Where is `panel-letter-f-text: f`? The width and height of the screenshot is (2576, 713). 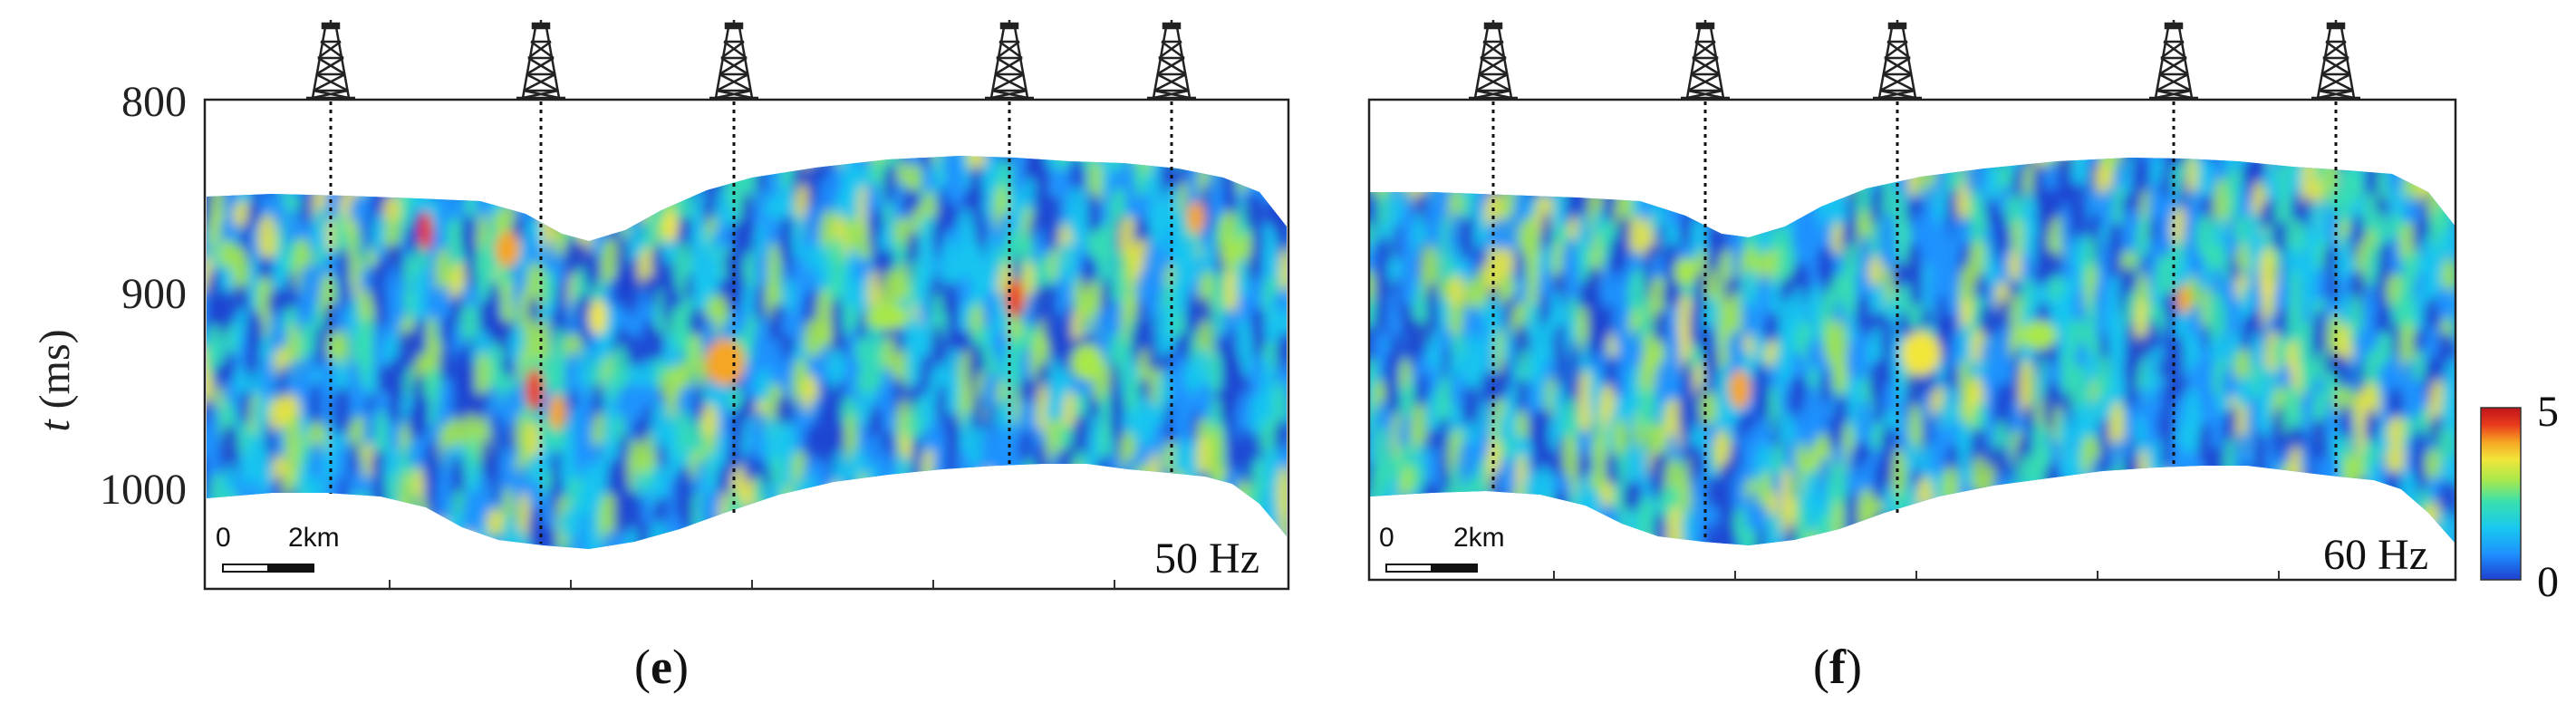
panel-letter-f-text: f is located at coordinates (1838, 667).